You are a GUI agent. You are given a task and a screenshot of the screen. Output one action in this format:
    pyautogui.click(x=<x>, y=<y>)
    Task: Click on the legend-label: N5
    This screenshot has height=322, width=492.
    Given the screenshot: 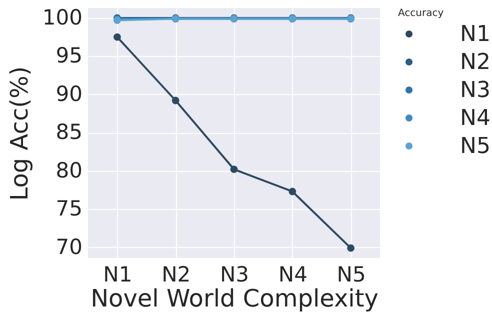 What is the action you would take?
    pyautogui.click(x=475, y=146)
    